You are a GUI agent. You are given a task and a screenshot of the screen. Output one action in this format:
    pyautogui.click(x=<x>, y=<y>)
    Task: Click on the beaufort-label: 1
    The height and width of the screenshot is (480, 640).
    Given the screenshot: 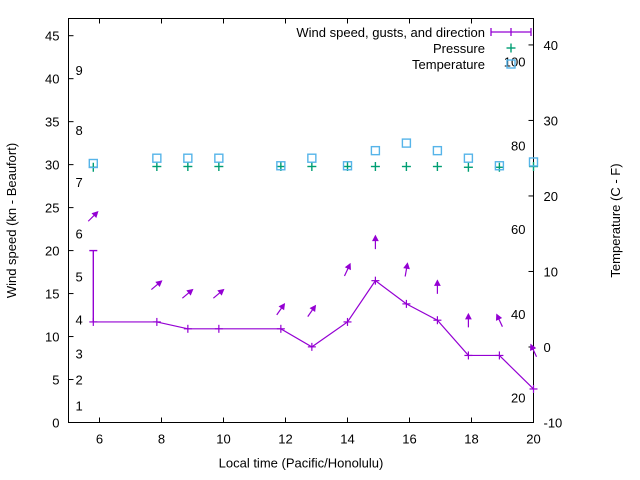 What is the action you would take?
    pyautogui.click(x=79, y=405)
    